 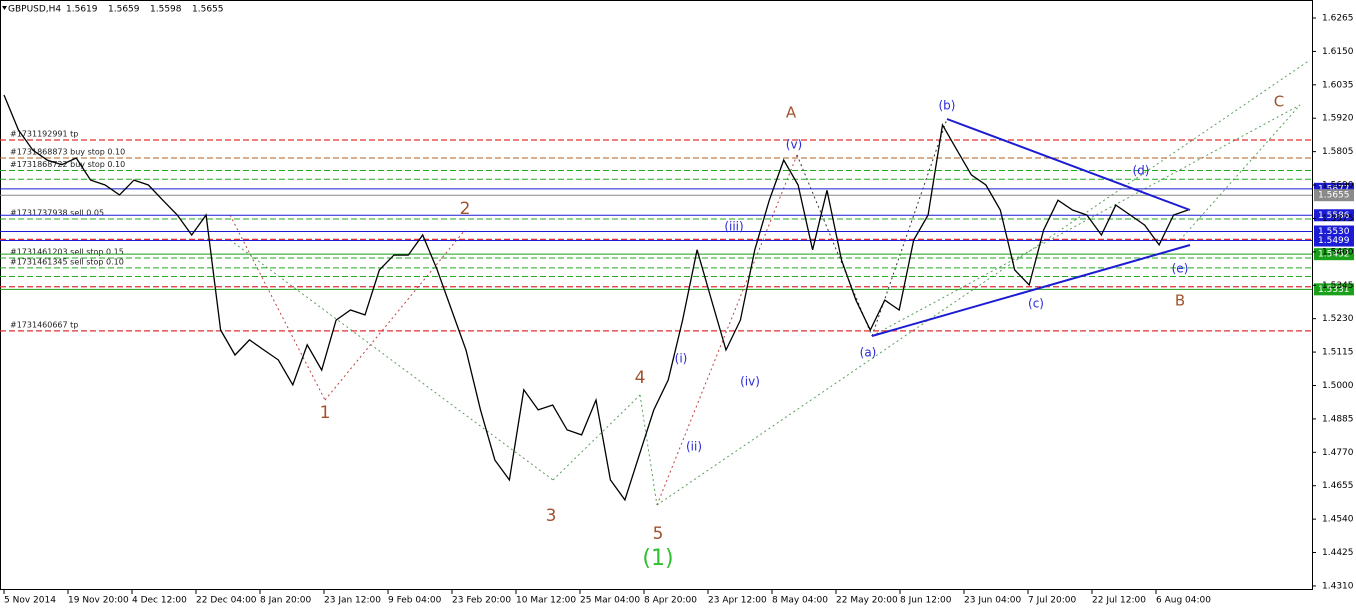 I want to click on quote: 1.5619 1.5659 1.5598 1.5655, so click(x=145, y=10).